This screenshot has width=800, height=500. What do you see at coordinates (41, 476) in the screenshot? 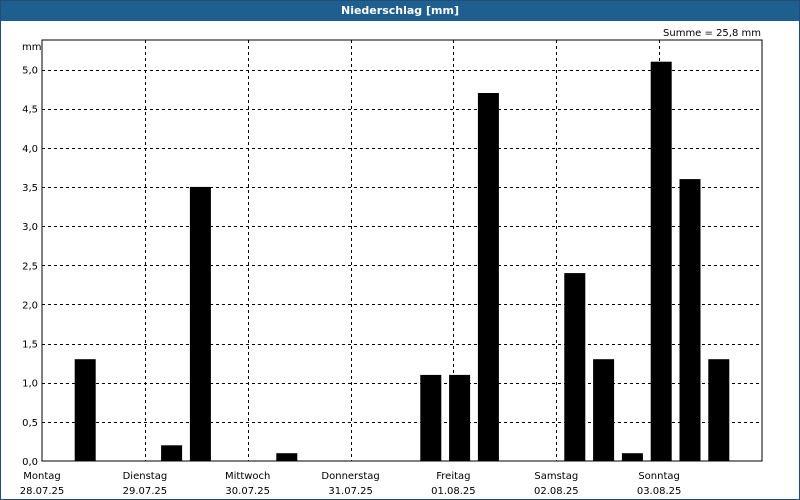
I see `x-tick-day: Montag` at bounding box center [41, 476].